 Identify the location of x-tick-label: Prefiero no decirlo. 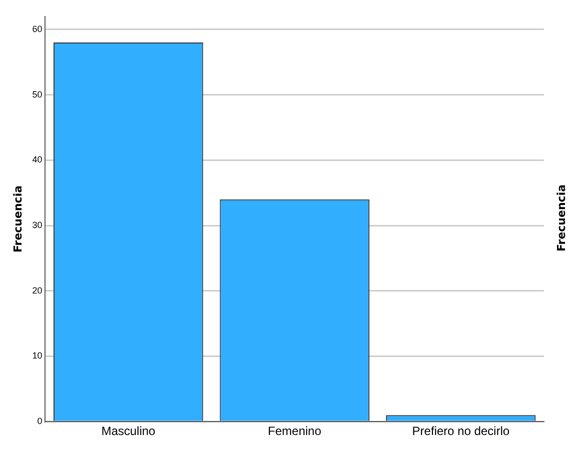
(461, 431).